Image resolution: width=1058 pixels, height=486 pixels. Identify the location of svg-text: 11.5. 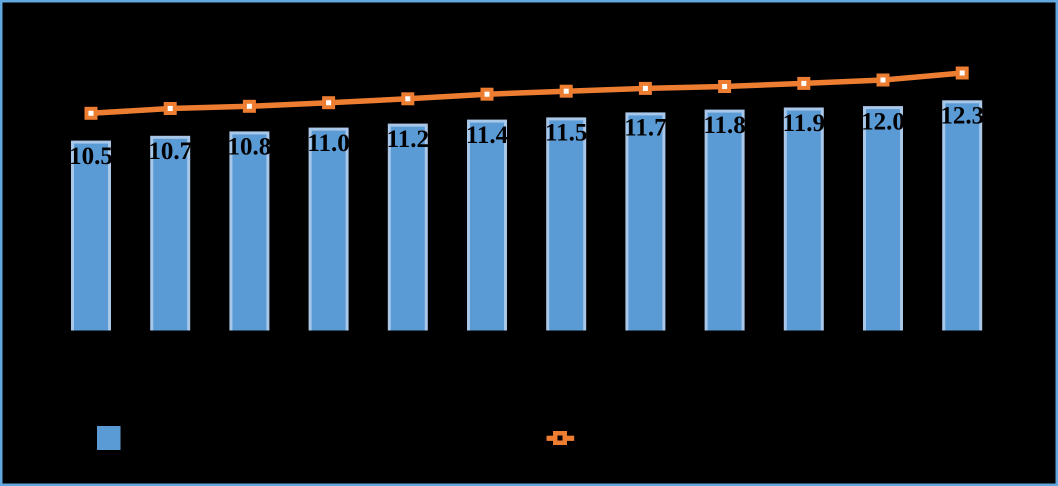
(566, 133).